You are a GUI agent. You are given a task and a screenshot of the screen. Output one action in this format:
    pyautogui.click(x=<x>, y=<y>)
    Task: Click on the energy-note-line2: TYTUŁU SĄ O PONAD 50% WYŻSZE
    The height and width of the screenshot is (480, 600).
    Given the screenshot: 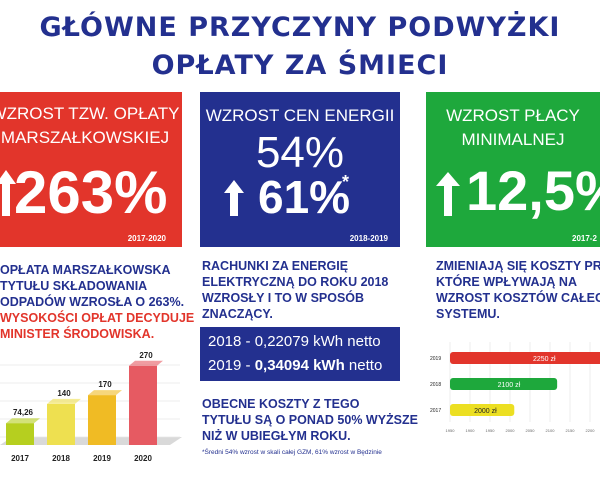 What is the action you would take?
    pyautogui.click(x=310, y=420)
    